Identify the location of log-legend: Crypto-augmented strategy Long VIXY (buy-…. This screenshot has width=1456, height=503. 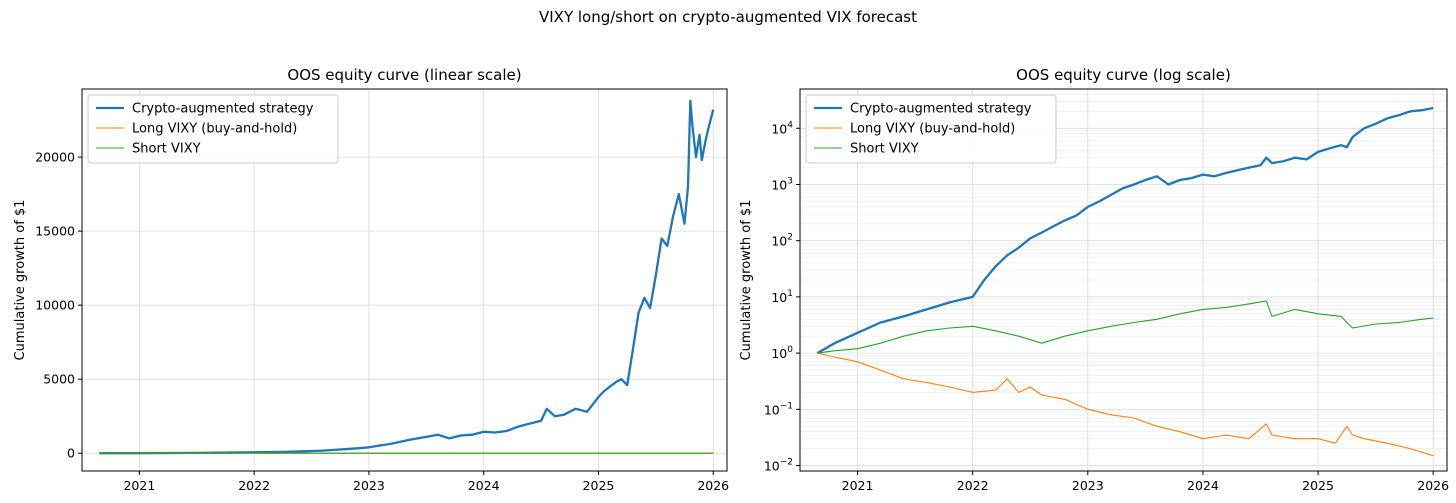
(931, 129).